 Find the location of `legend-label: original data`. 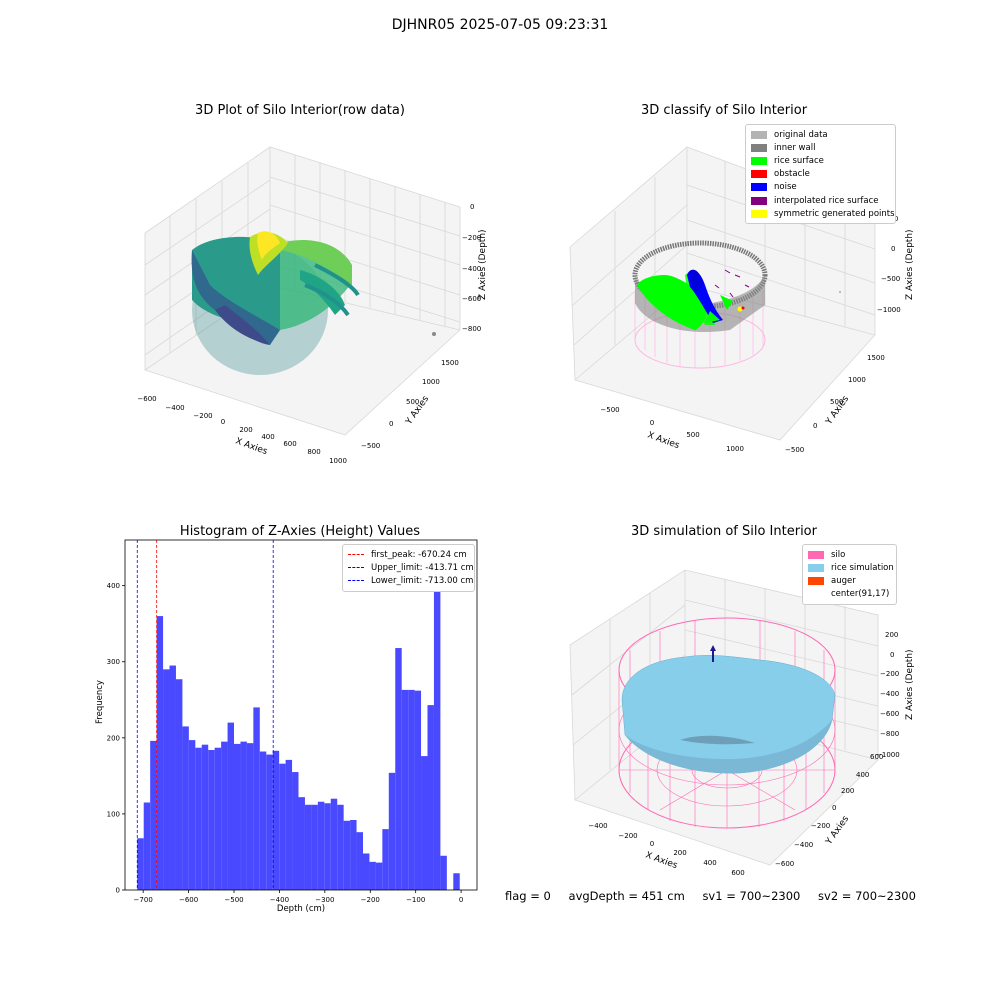

legend-label: original data is located at coordinates (801, 134).